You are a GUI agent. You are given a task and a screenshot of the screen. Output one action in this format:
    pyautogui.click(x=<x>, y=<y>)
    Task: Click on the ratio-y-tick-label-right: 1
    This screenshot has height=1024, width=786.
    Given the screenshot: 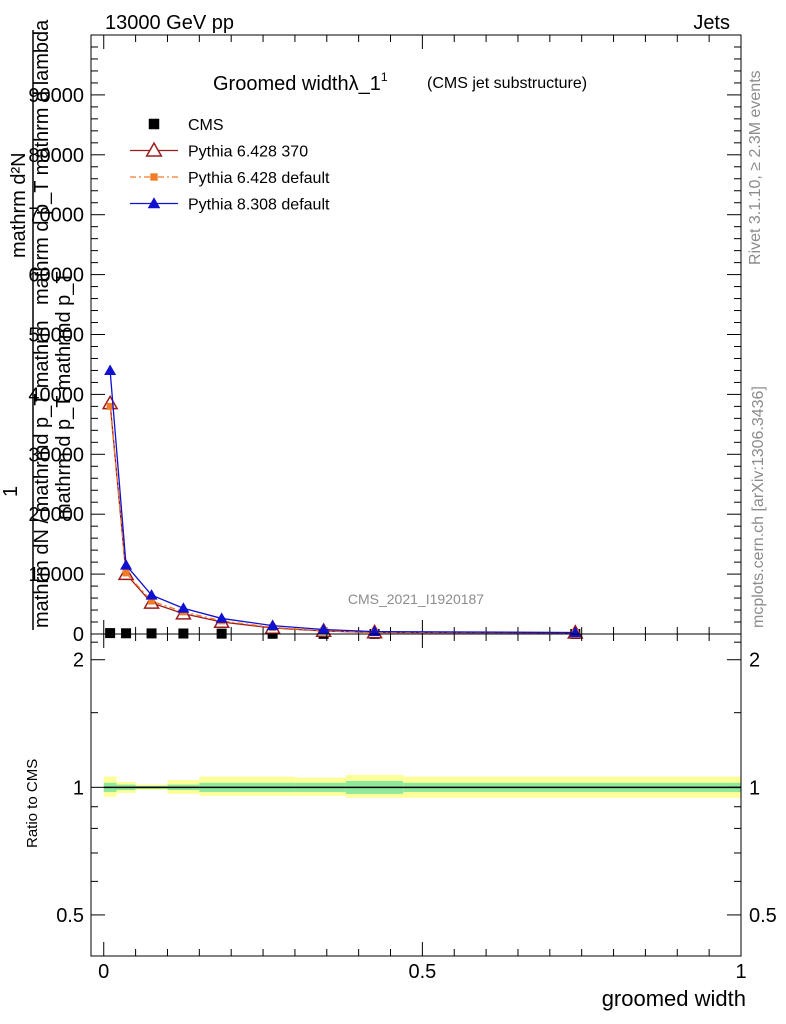 What is the action you would take?
    pyautogui.click(x=754, y=788)
    